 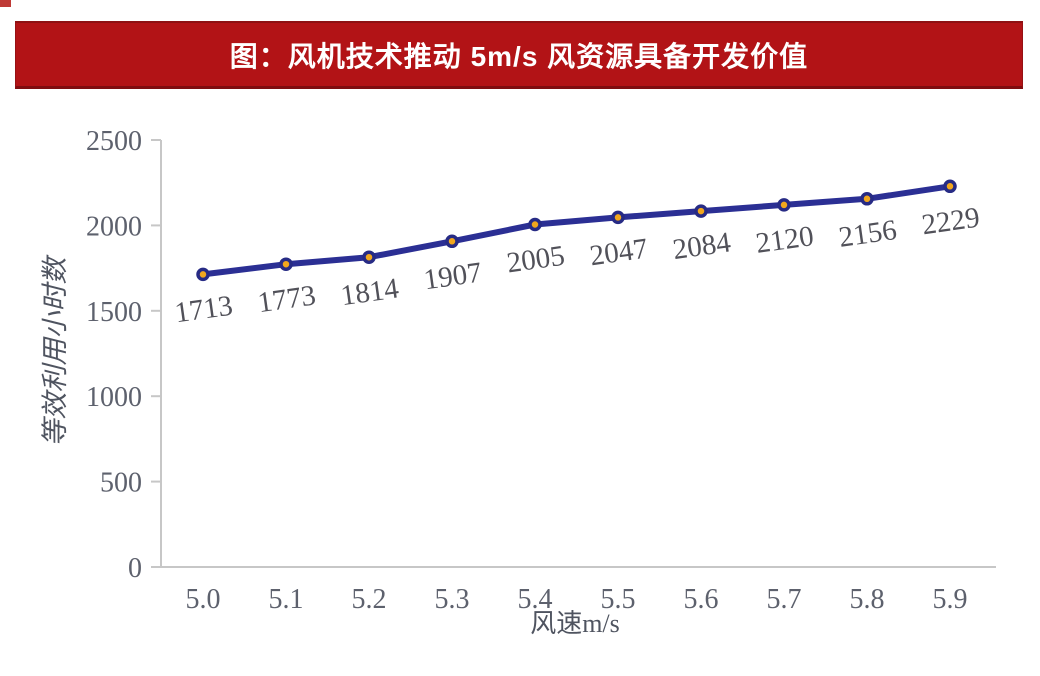 I want to click on chart-title-banner: 图：风机技术推动 5m/s 风资源具备开发价值, so click(x=519, y=55).